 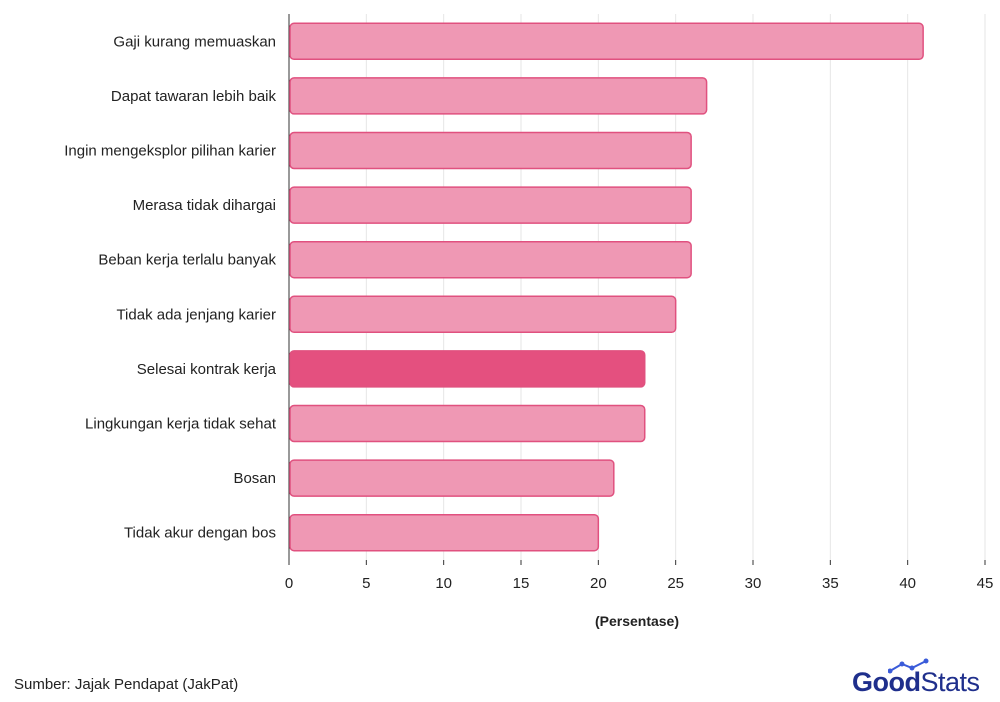 What do you see at coordinates (907, 583) in the screenshot?
I see `x-tick-label: 40` at bounding box center [907, 583].